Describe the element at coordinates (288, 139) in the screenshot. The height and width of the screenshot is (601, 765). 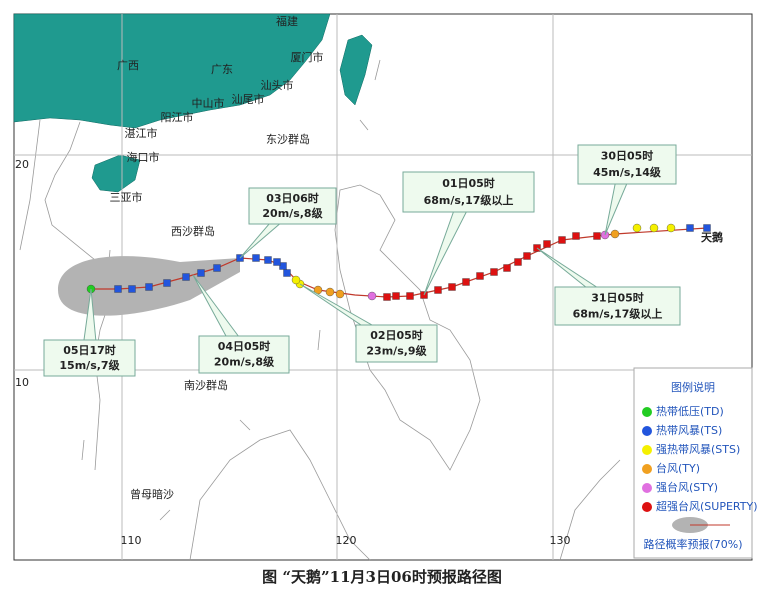
I see `place-label: 东沙群岛` at that location.